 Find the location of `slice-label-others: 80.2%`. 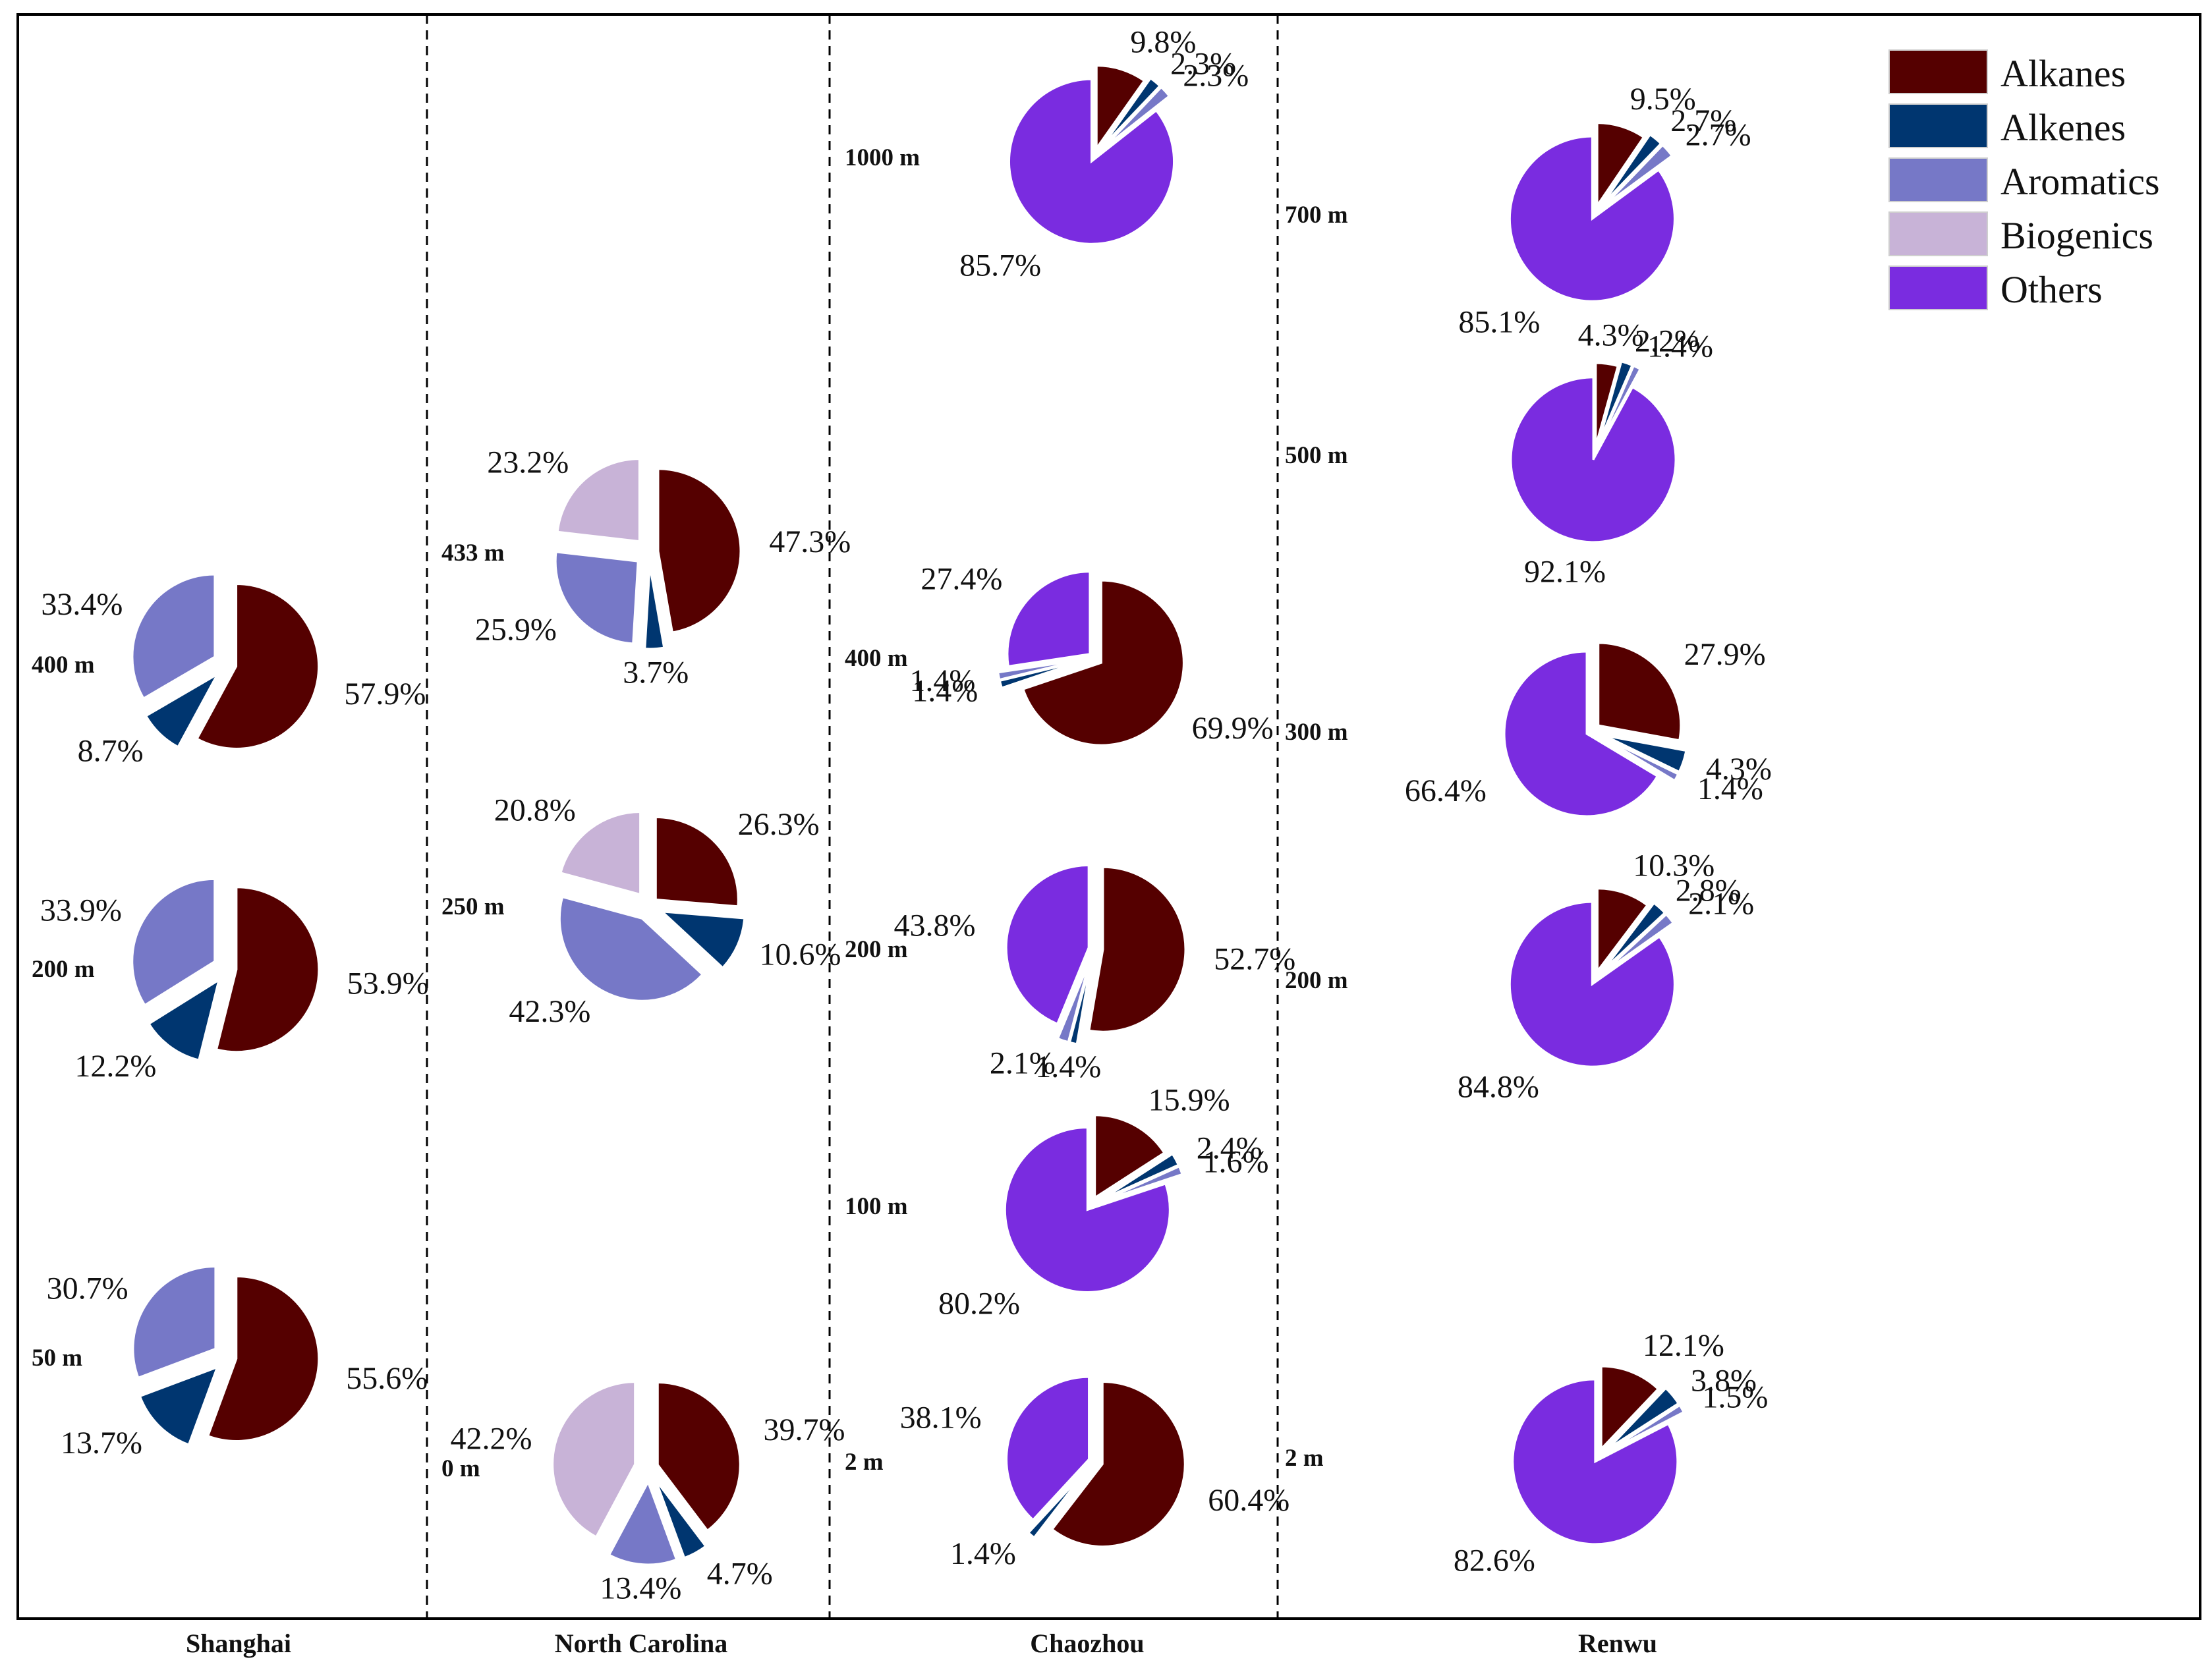

slice-label-others: 80.2% is located at coordinates (979, 1304).